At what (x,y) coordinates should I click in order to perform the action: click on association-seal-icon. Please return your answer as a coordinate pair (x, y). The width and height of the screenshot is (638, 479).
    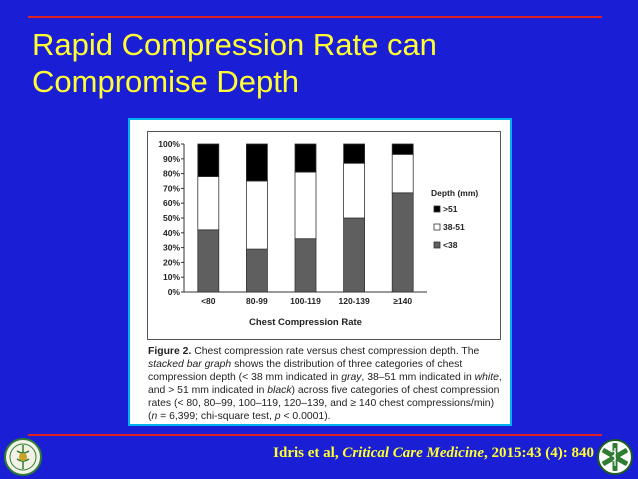
    Looking at the image, I should click on (23, 457).